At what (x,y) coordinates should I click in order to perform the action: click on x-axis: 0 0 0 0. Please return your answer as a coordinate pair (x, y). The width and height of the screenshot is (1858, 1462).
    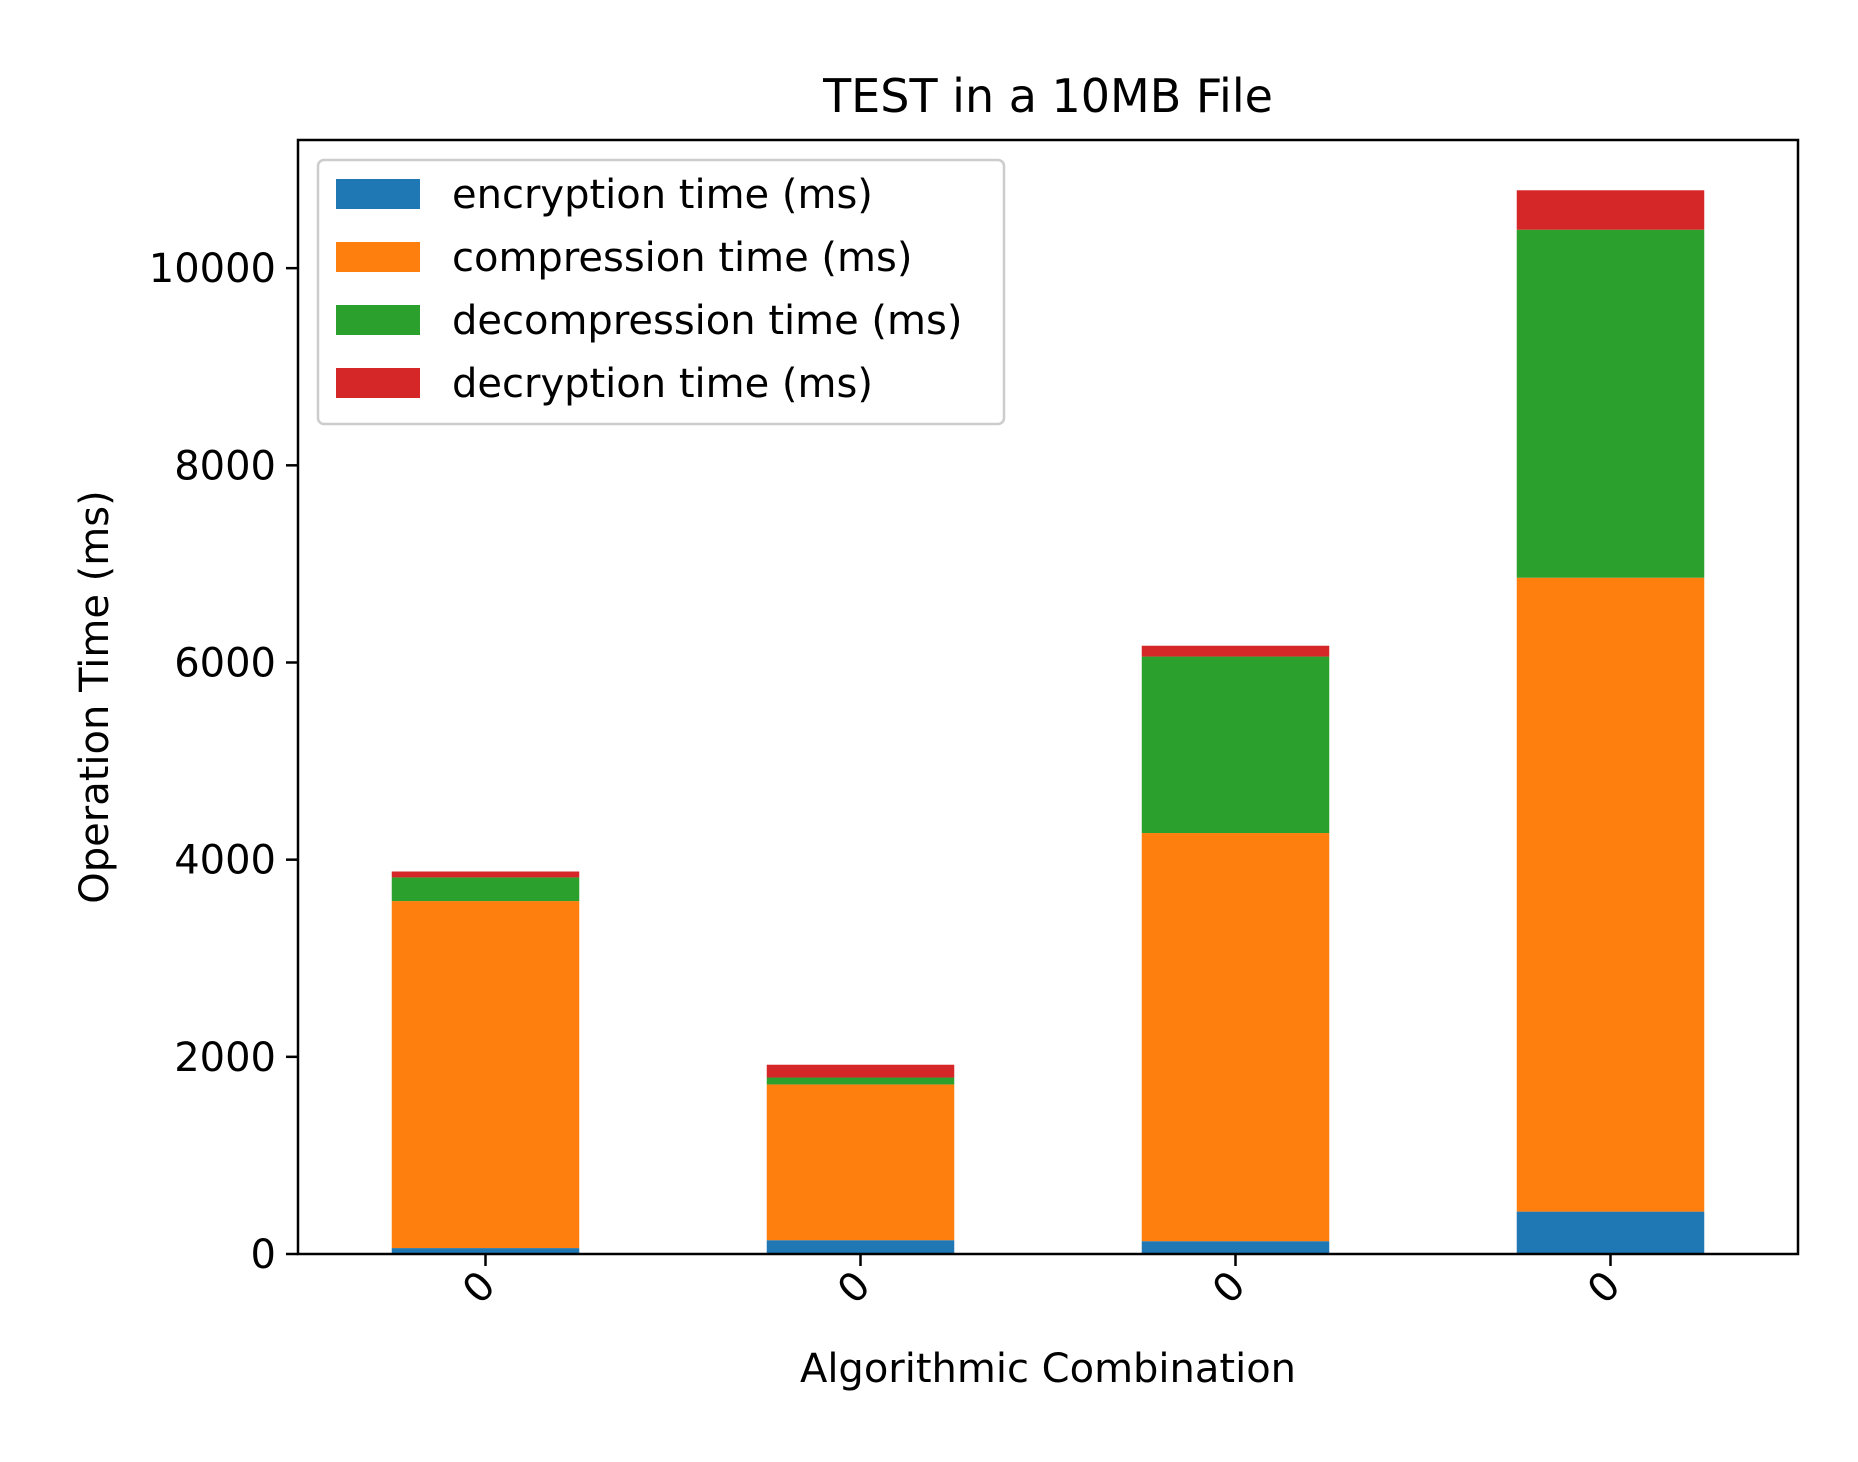
    Looking at the image, I should click on (1042, 1283).